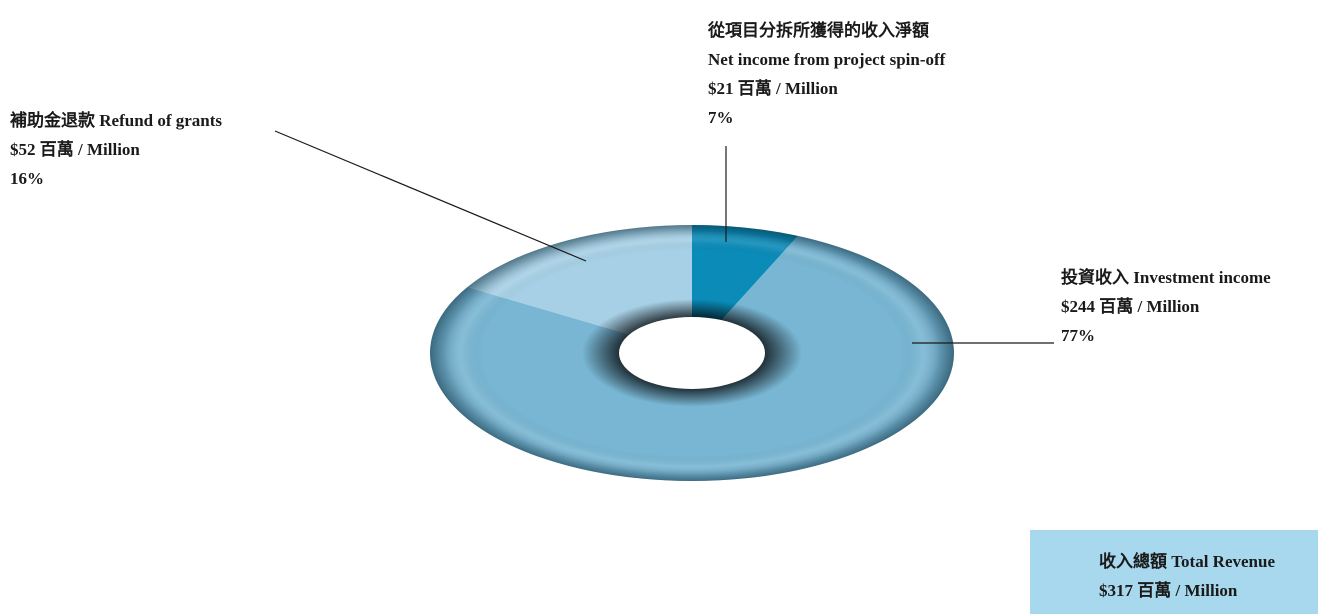 The width and height of the screenshot is (1318, 614). I want to click on callout-grants-label: 補助金退款 Refund of grants, so click(116, 120).